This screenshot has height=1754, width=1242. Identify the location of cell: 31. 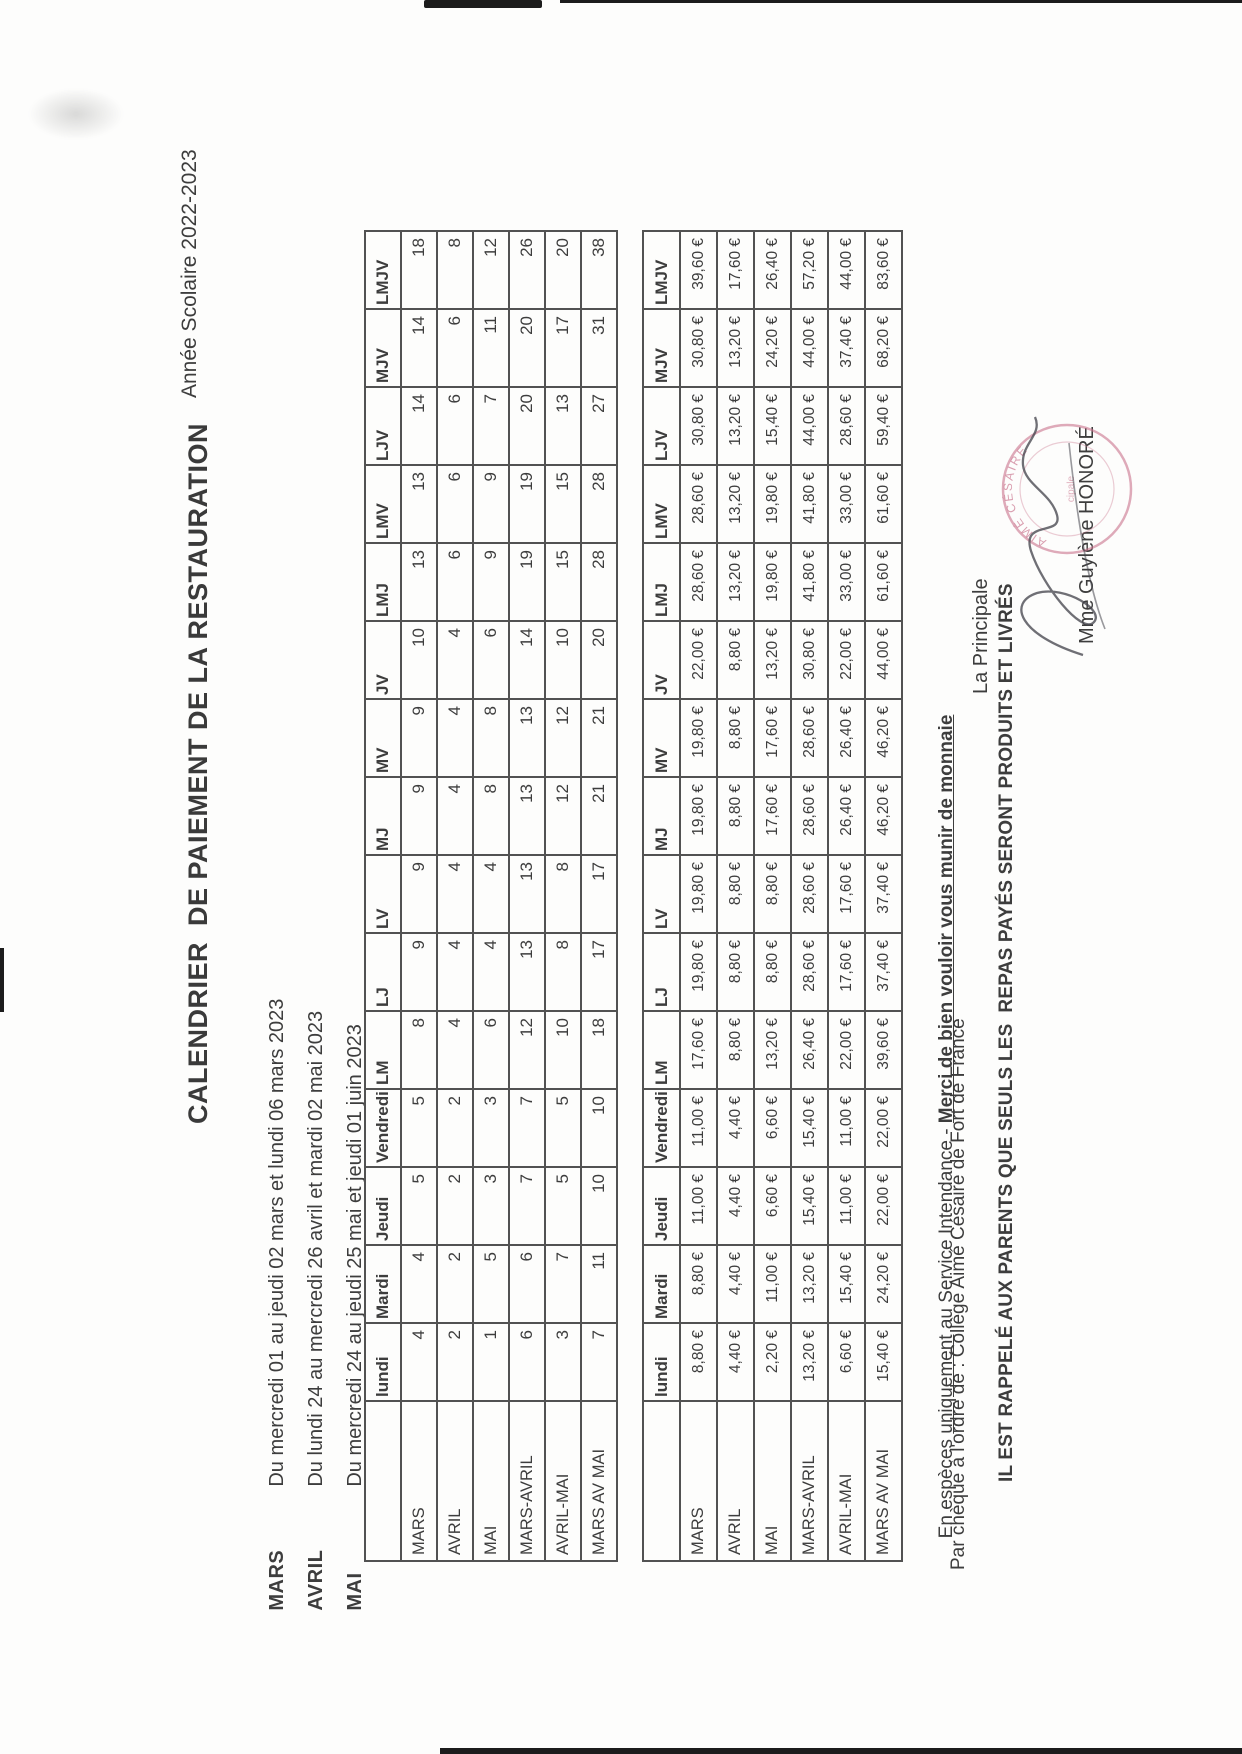
(599, 348).